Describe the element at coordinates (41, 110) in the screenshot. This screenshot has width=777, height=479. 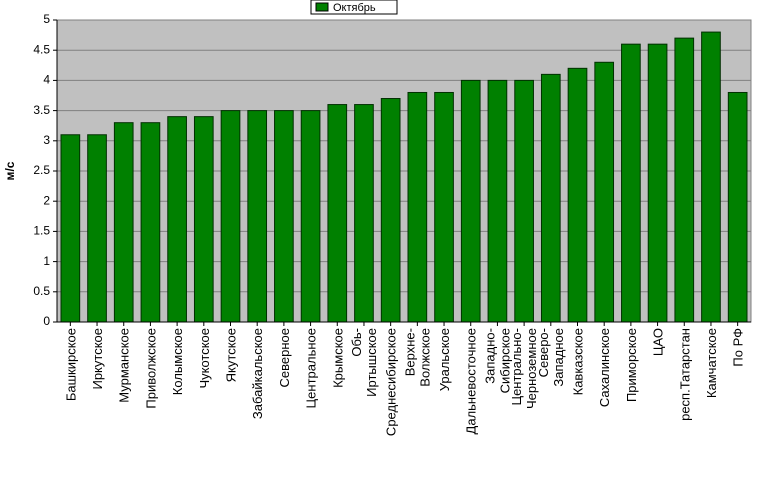
I see `y-tick-label: 3.5` at that location.